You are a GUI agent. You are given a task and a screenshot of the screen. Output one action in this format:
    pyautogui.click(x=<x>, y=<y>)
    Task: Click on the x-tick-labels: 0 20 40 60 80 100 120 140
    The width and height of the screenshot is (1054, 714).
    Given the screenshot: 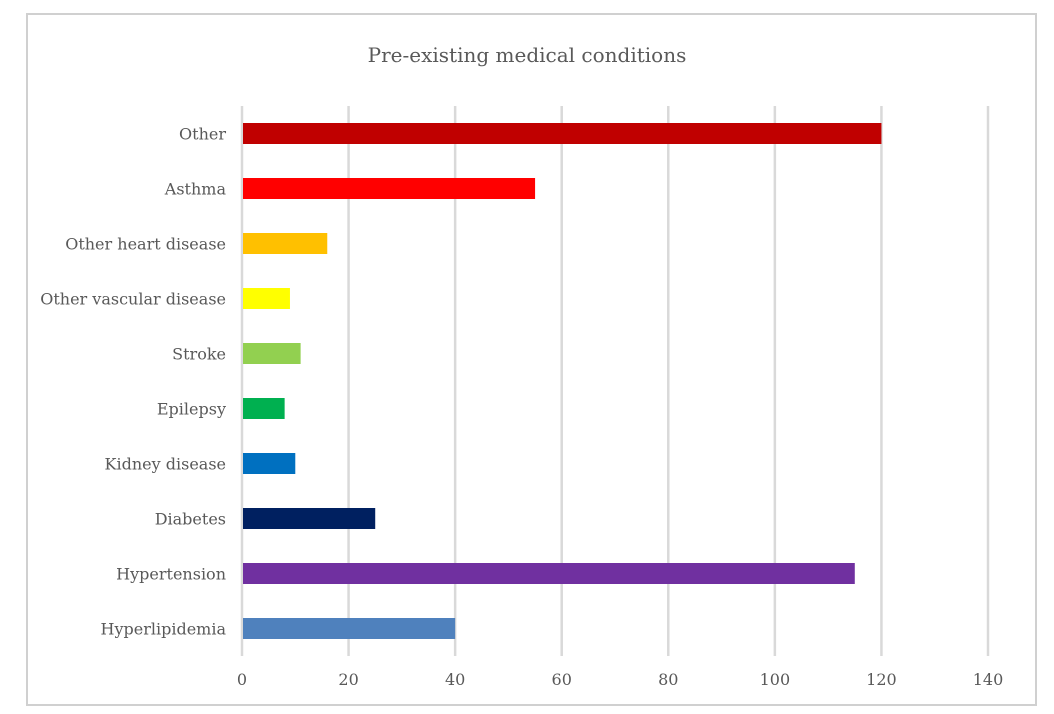 What is the action you would take?
    pyautogui.click(x=620, y=679)
    